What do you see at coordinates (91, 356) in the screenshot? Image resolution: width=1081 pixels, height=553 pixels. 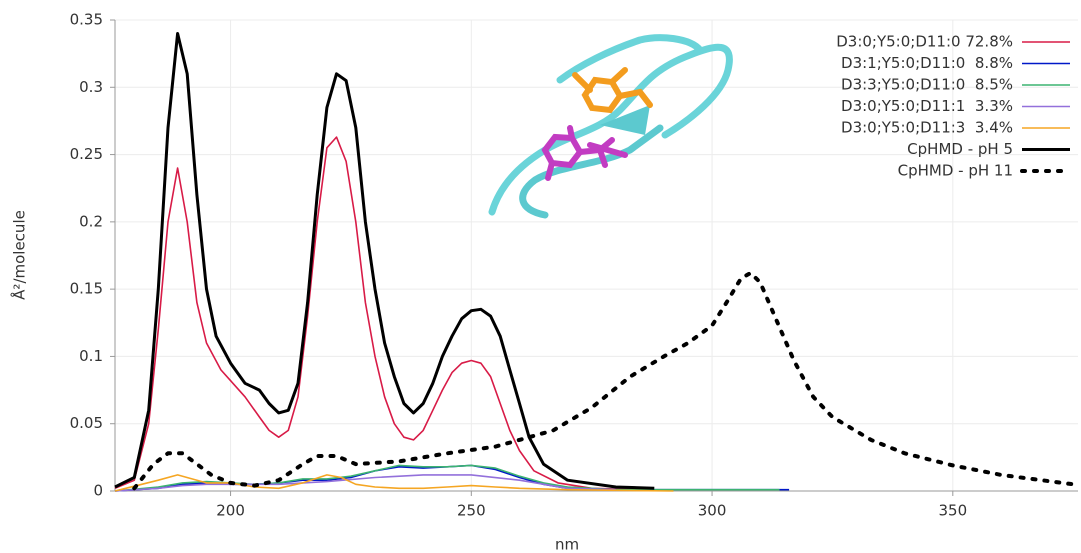 I see `y-tick-label: 0.1` at bounding box center [91, 356].